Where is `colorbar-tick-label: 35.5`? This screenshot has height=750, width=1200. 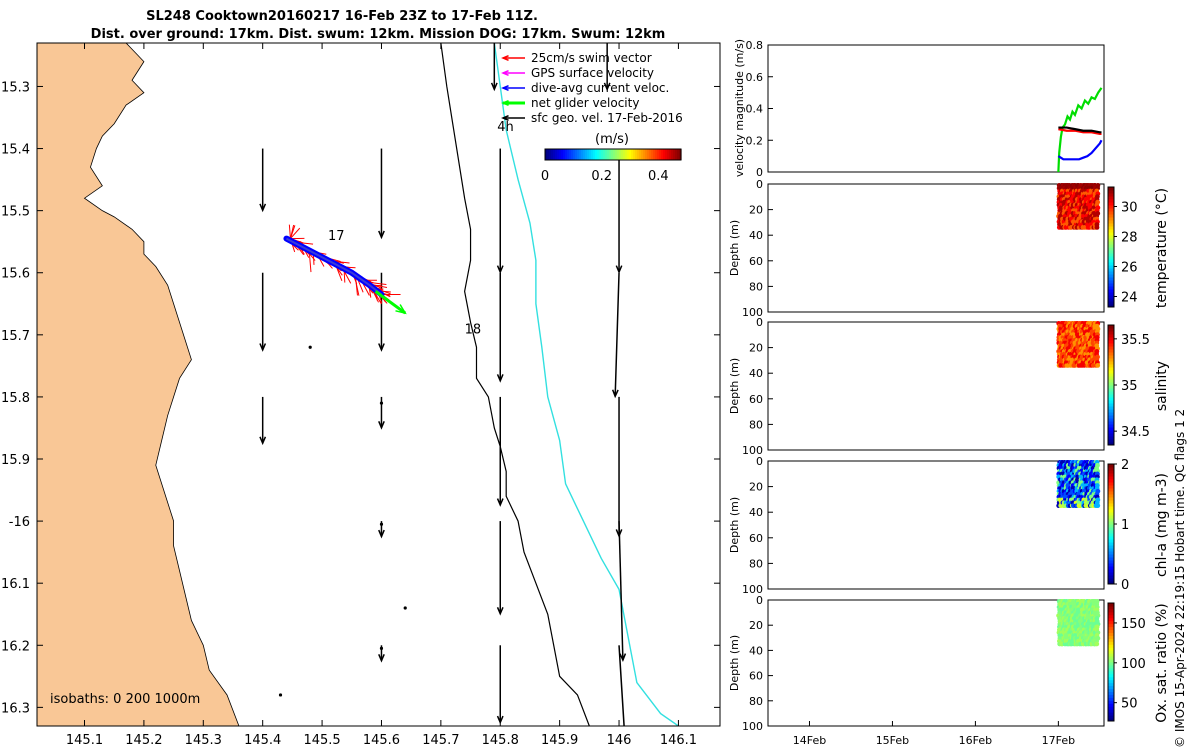
colorbar-tick-label: 35.5 is located at coordinates (1135, 340).